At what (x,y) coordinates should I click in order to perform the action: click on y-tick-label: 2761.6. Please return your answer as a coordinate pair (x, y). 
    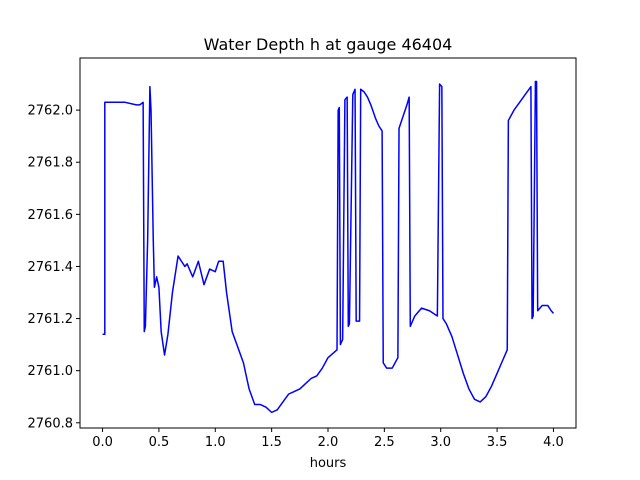
    Looking at the image, I should click on (51, 215).